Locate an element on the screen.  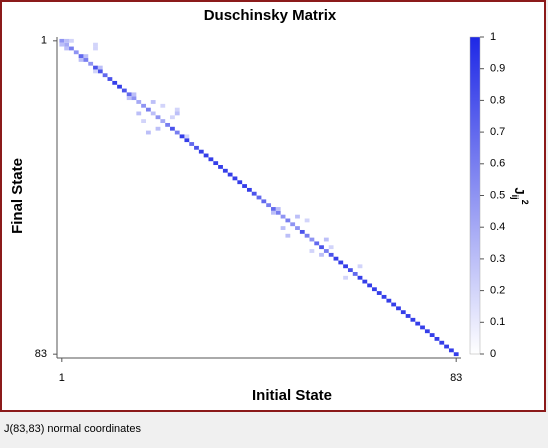
chart-title: Duschinsky Matrix is located at coordinates (270, 15).